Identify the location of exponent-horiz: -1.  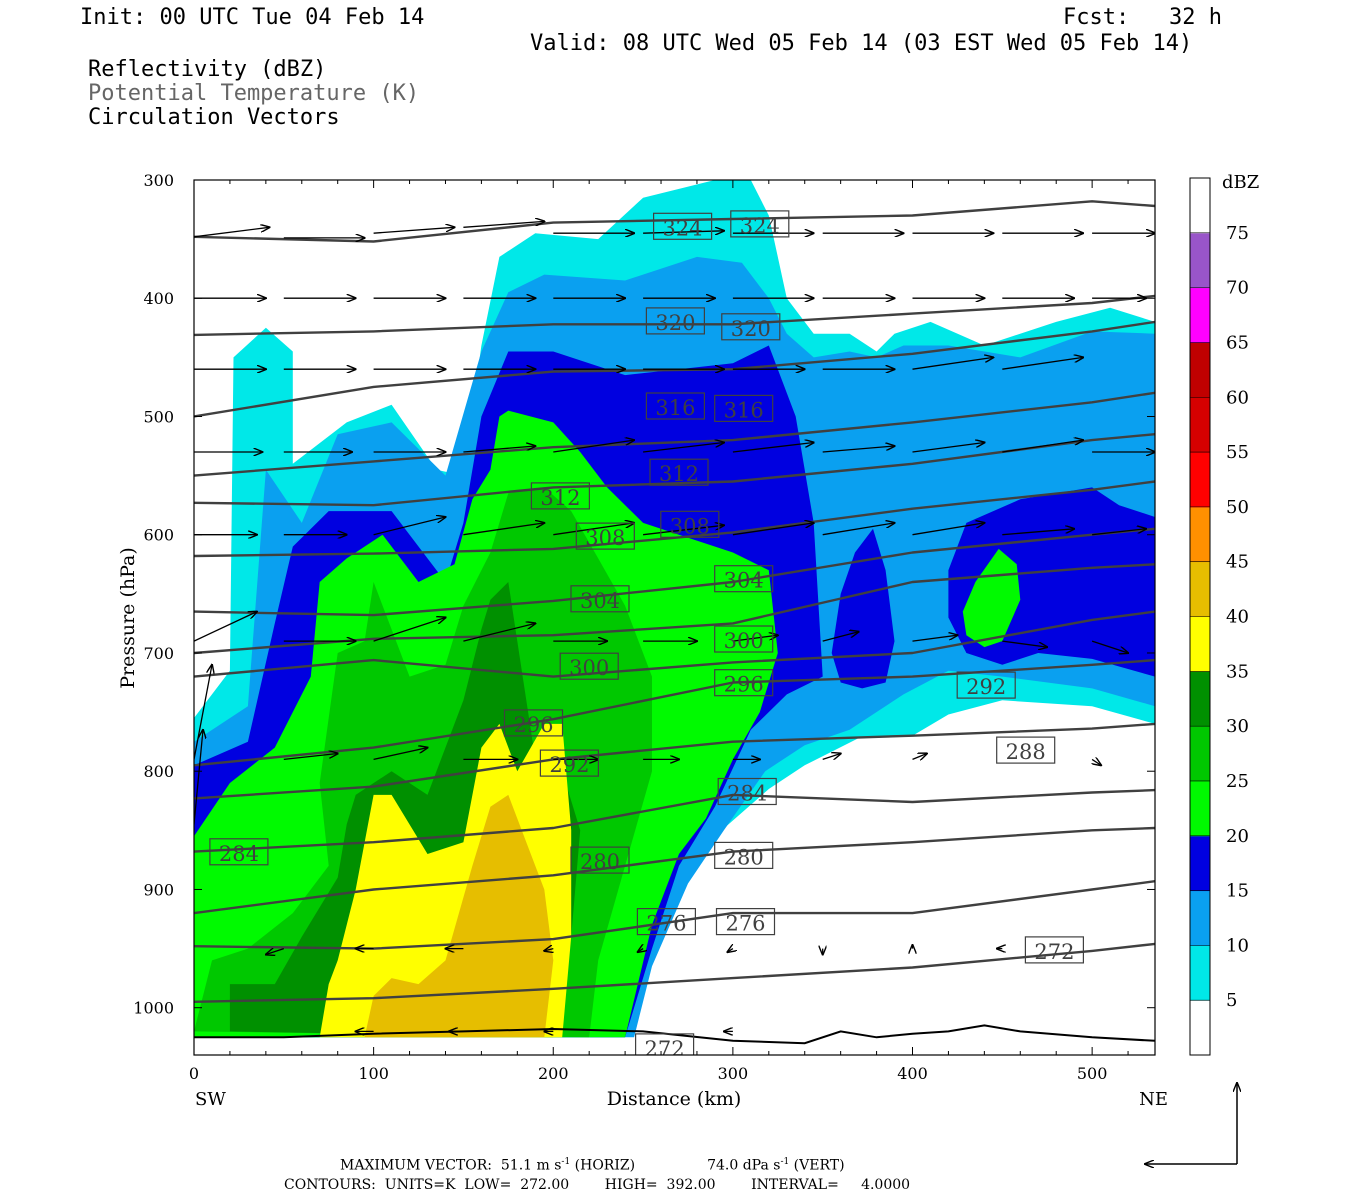
(566, 1162).